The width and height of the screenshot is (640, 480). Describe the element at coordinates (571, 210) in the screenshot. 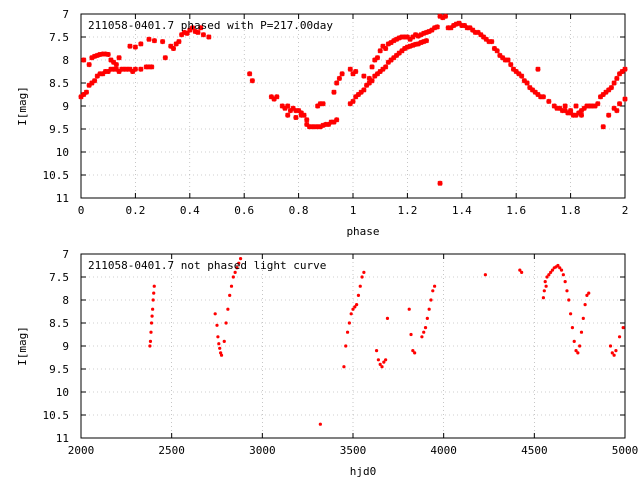

I see `x-tick-label: 1.8` at that location.